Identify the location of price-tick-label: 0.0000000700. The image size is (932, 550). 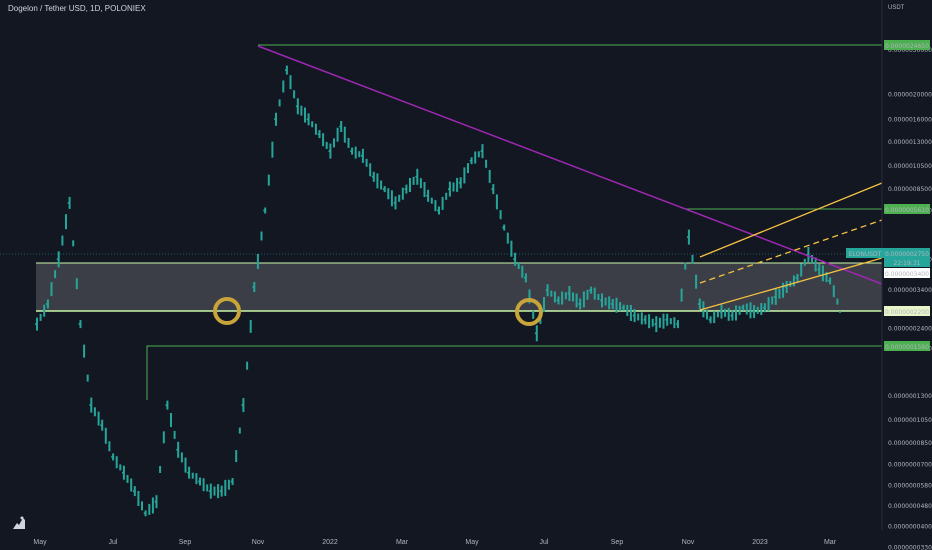
(910, 465).